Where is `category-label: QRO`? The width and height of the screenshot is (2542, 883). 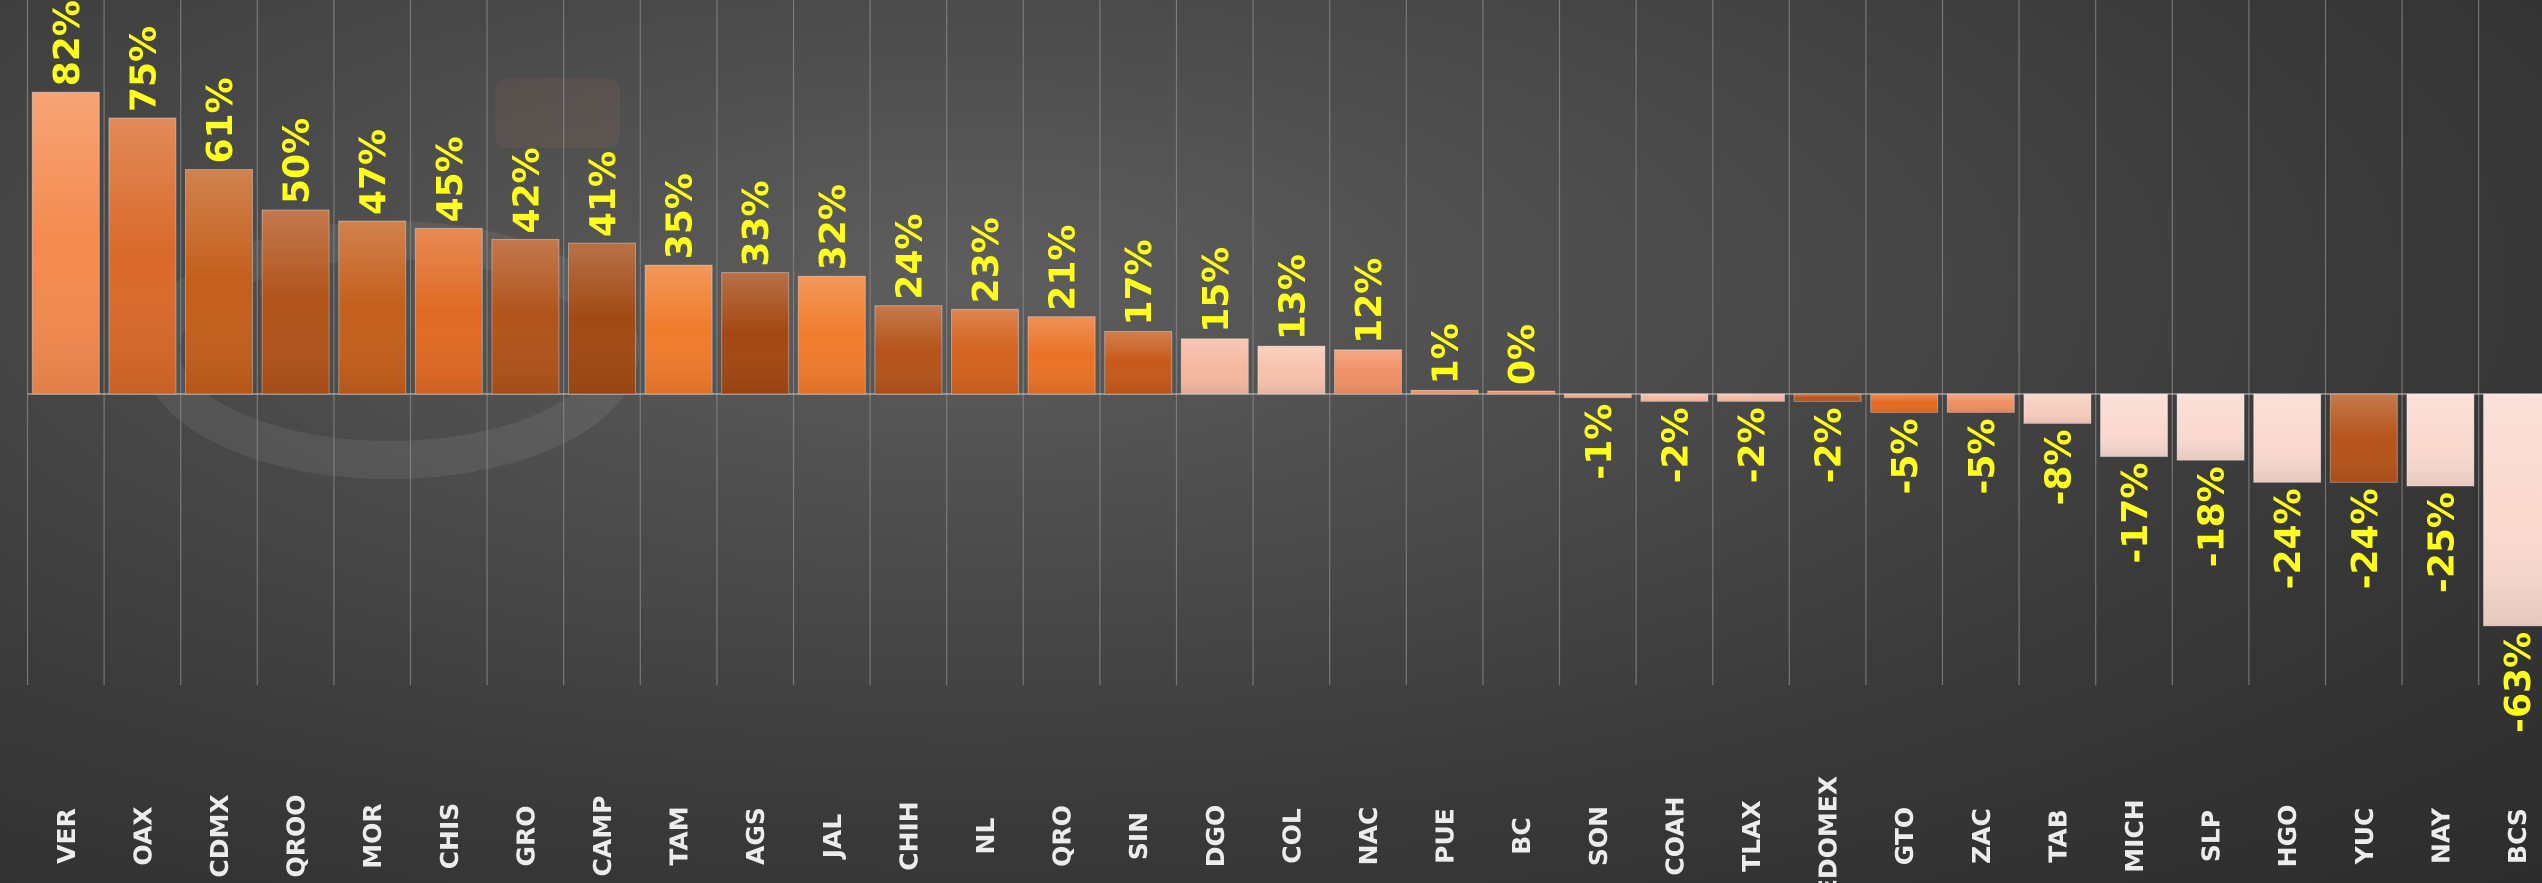 category-label: QRO is located at coordinates (1062, 836).